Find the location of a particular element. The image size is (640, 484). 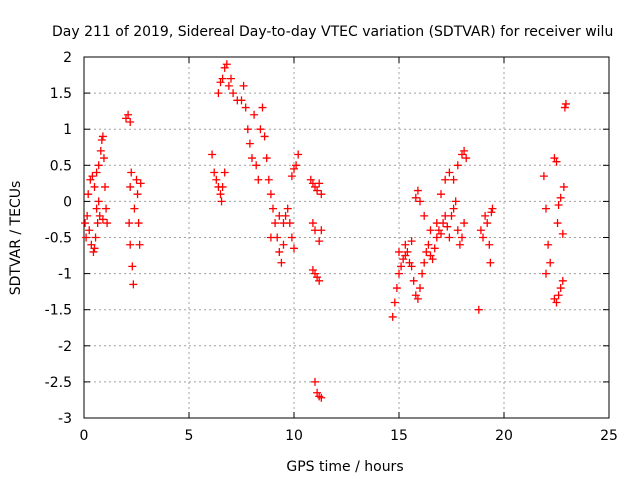

y-tick-label: 2 is located at coordinates (67, 58).